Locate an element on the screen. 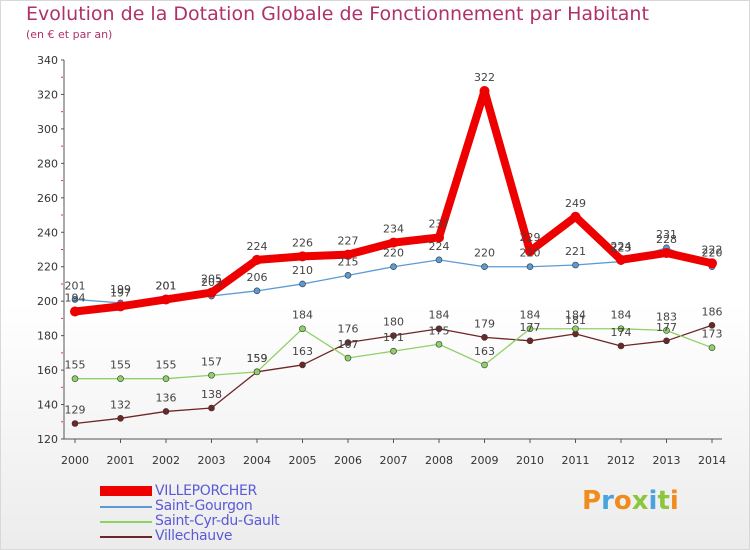 This screenshot has height=550, width=750. x-tick-label: 2014 is located at coordinates (712, 460).